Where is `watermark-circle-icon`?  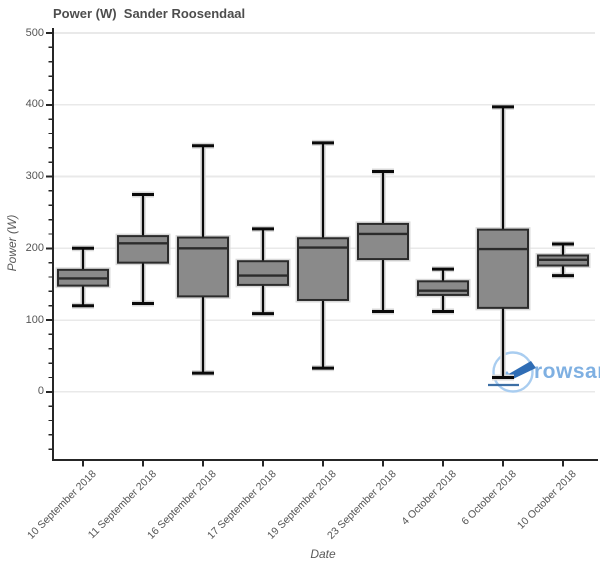
watermark-circle-icon is located at coordinates (513, 372).